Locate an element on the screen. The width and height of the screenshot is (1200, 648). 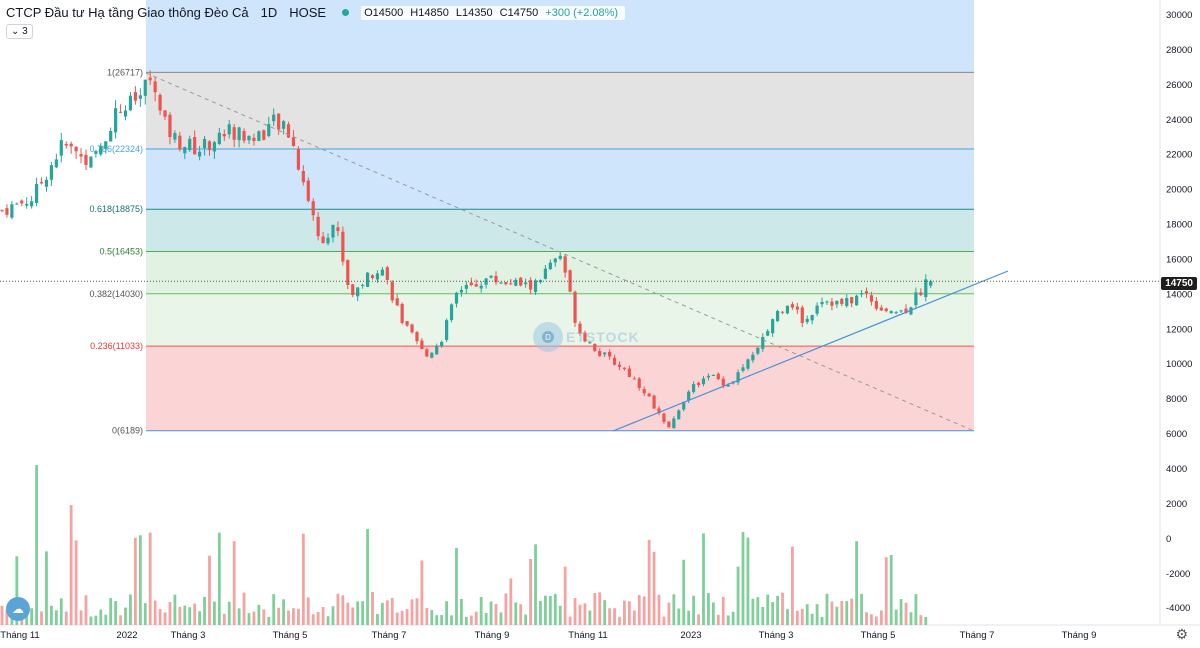
fib-level-label: 0.618(18875) is located at coordinates (116, 209).